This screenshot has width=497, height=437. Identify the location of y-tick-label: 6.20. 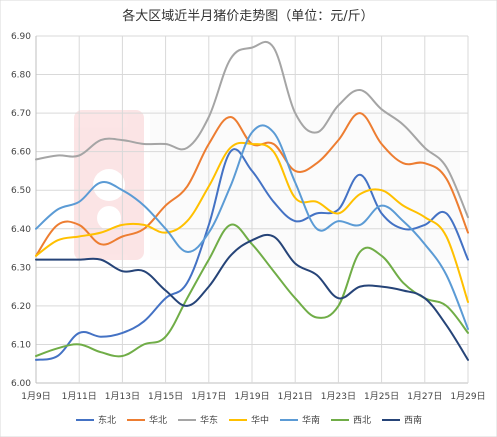
(21, 307).